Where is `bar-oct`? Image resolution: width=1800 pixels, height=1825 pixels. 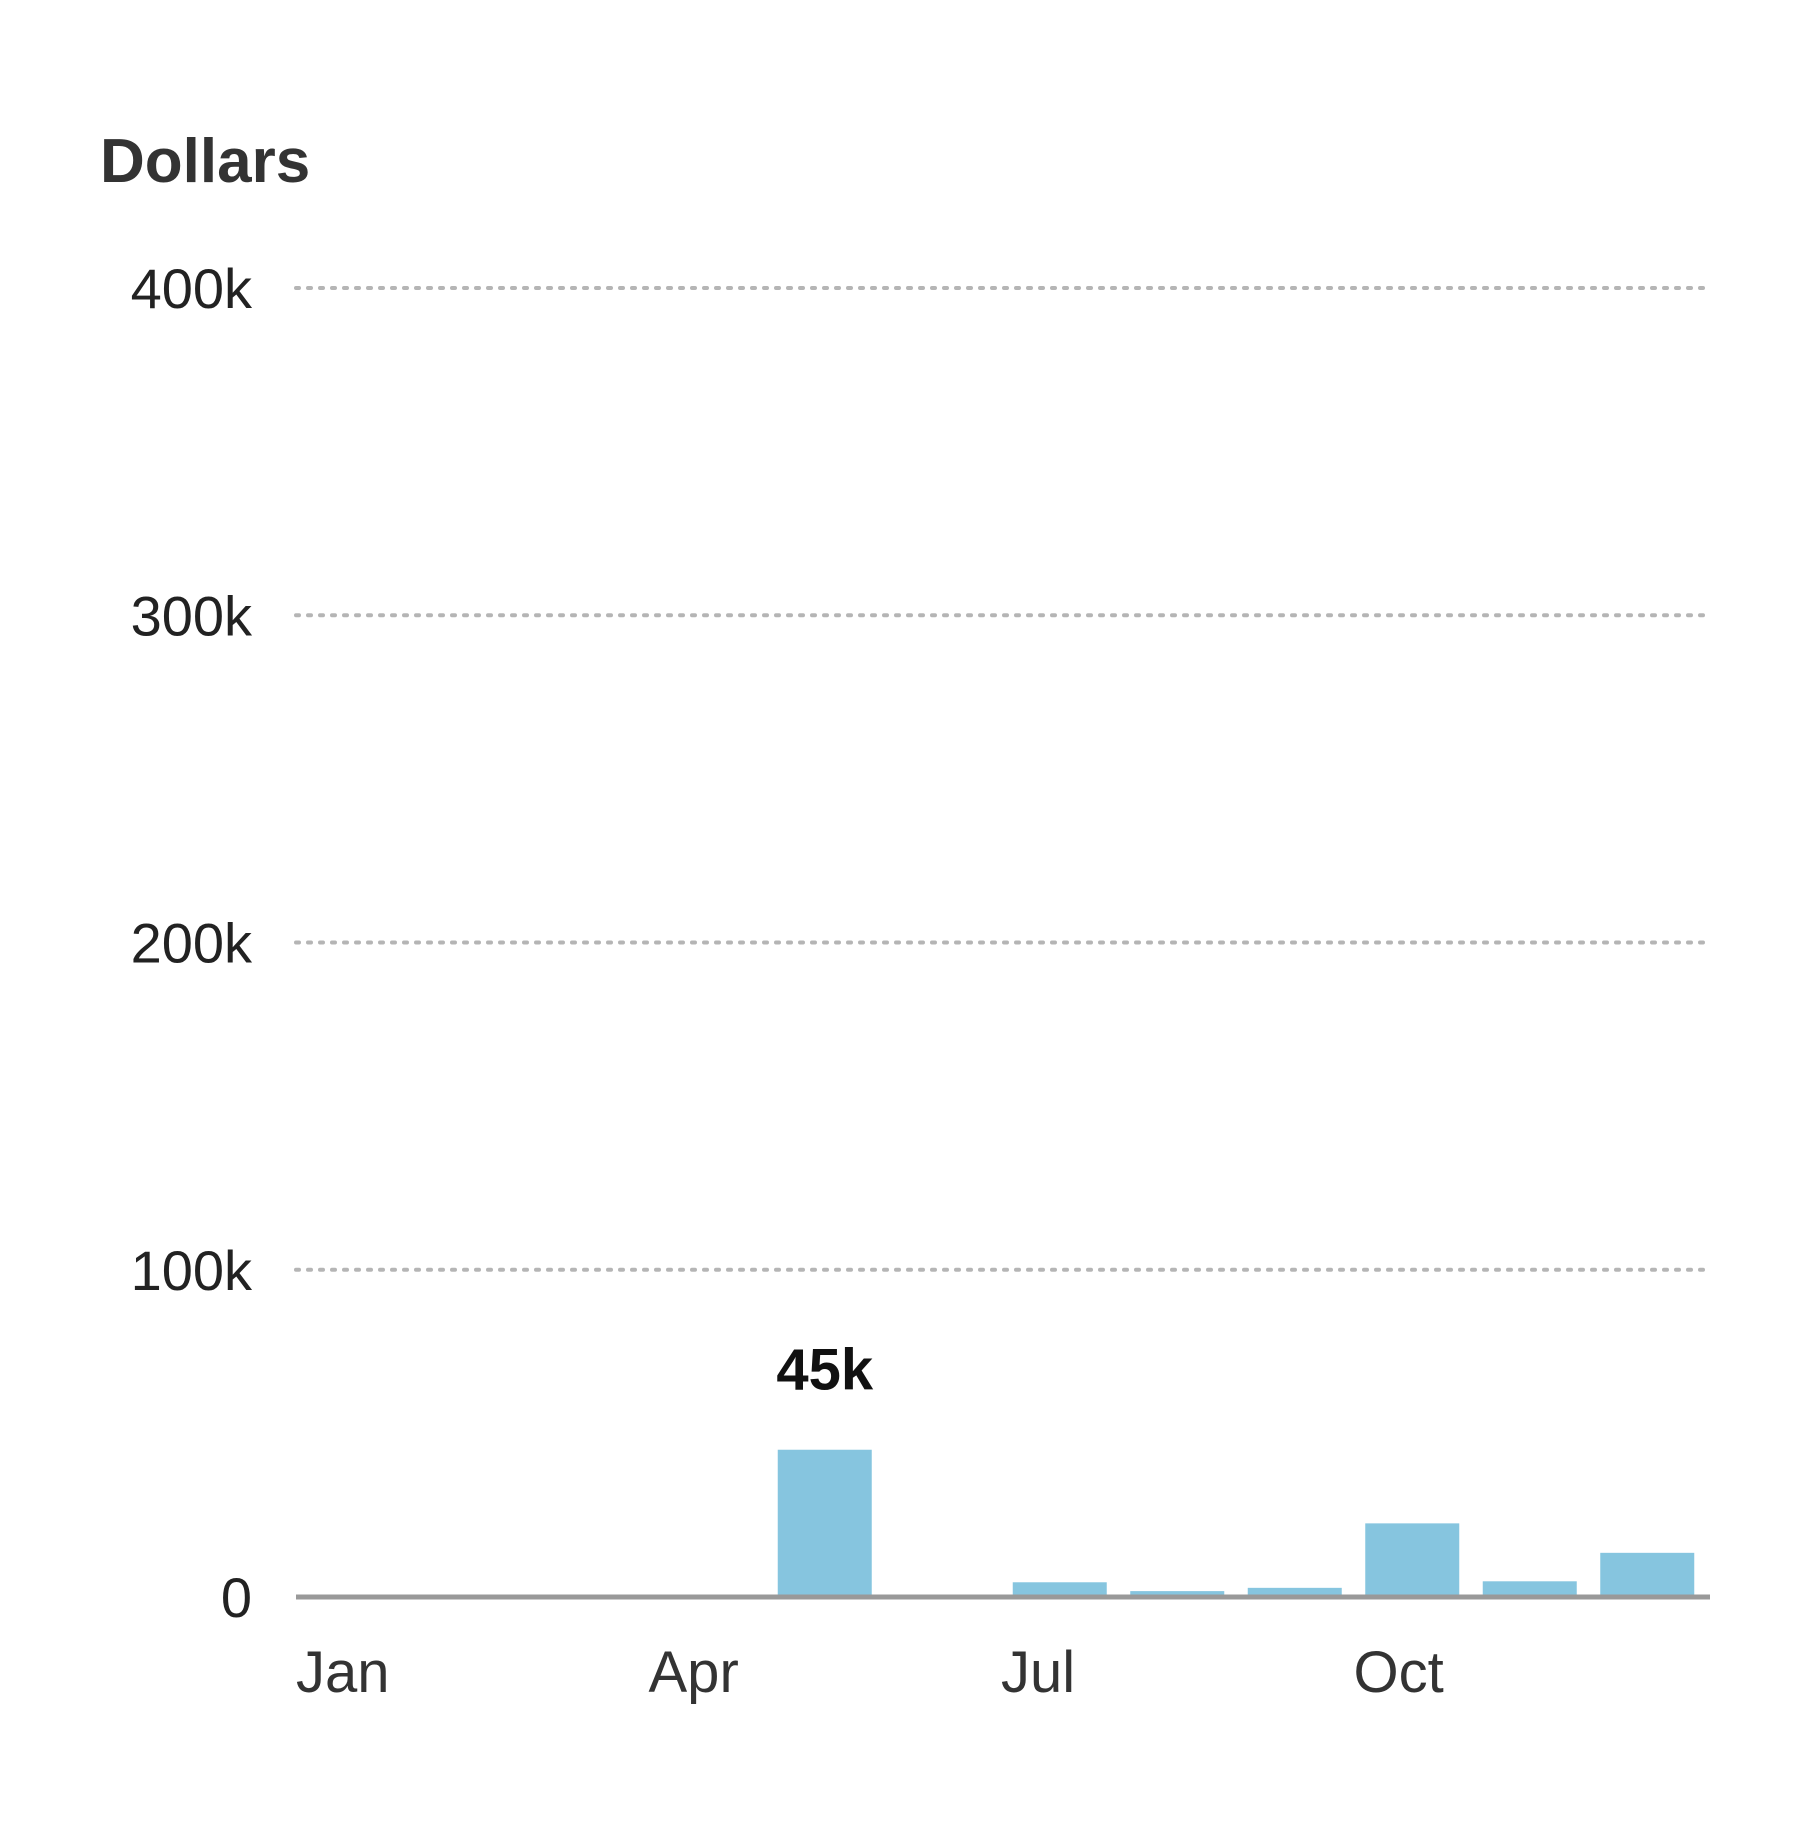
bar-oct is located at coordinates (1412, 1560).